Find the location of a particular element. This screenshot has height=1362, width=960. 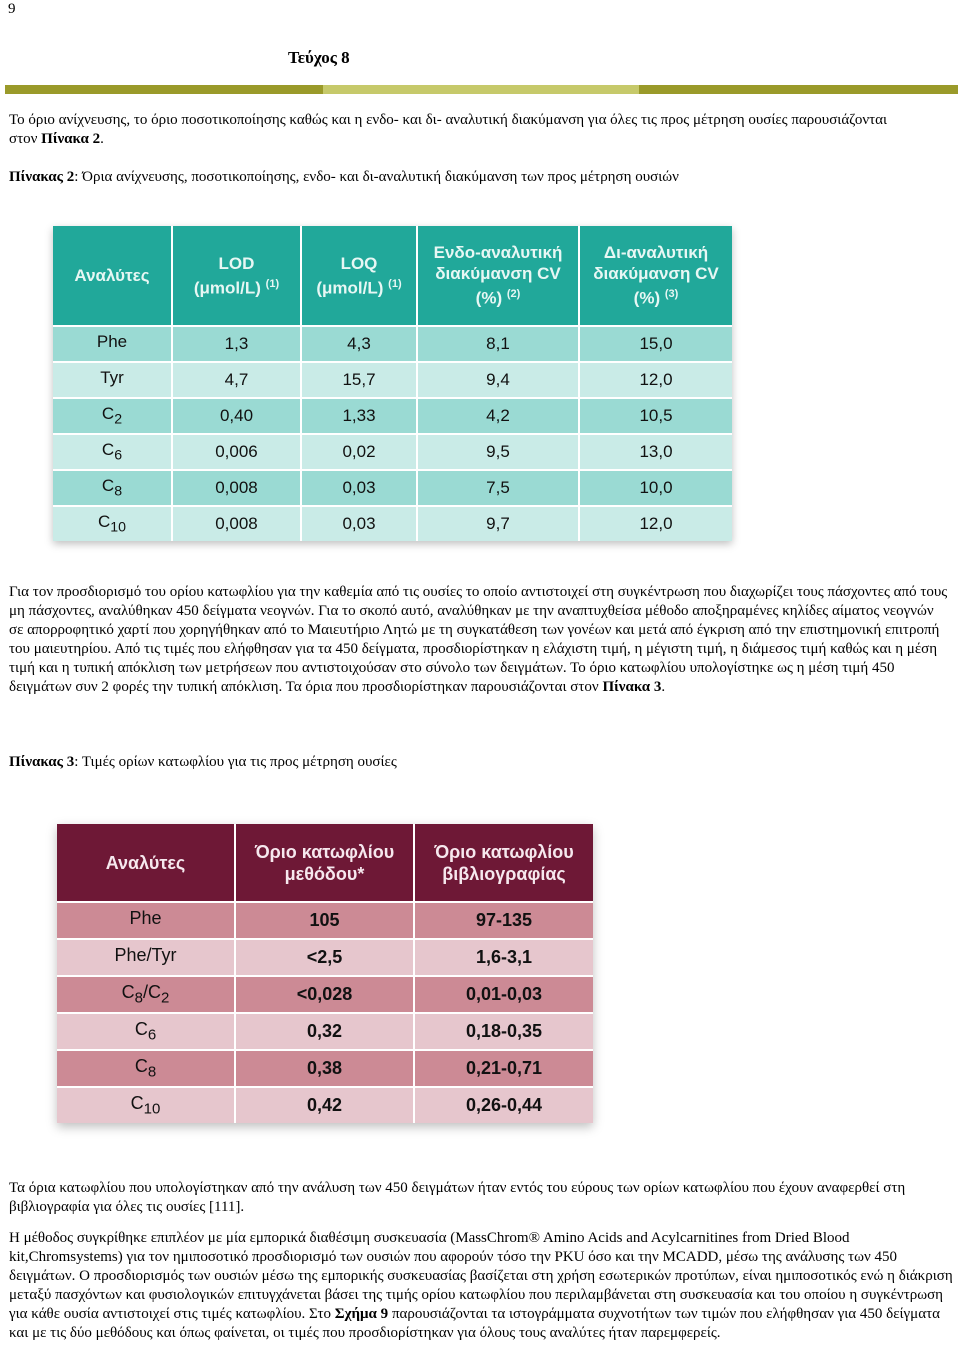

table-row: C10 0,008 0,03 9,7 12,0 is located at coordinates (392, 523).